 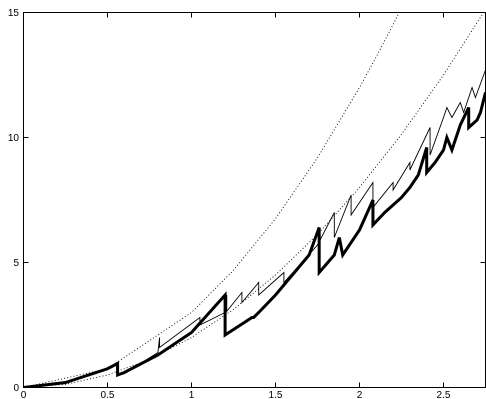 What do you see at coordinates (276, 394) in the screenshot?
I see `x-tick-label: 1.5` at bounding box center [276, 394].